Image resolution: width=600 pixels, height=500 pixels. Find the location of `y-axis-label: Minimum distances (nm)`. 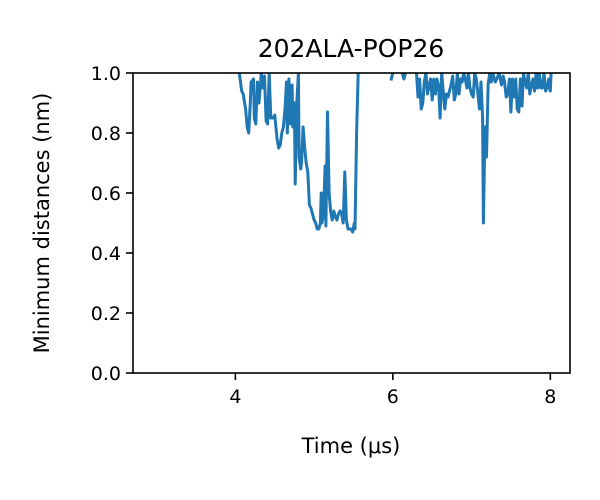

y-axis-label: Minimum distances (nm) is located at coordinates (42, 223).